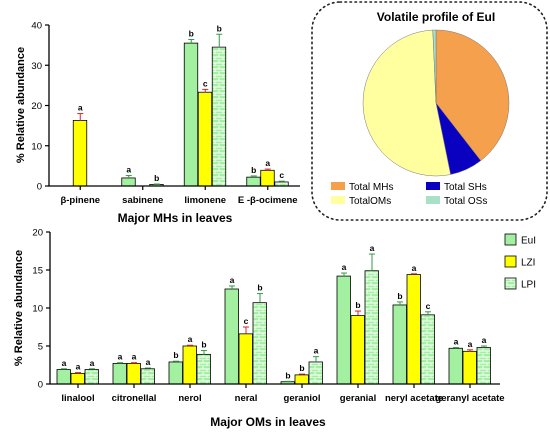 This screenshot has width=550, height=435. I want to click on pie-legend-label: Total SHs, so click(465, 187).